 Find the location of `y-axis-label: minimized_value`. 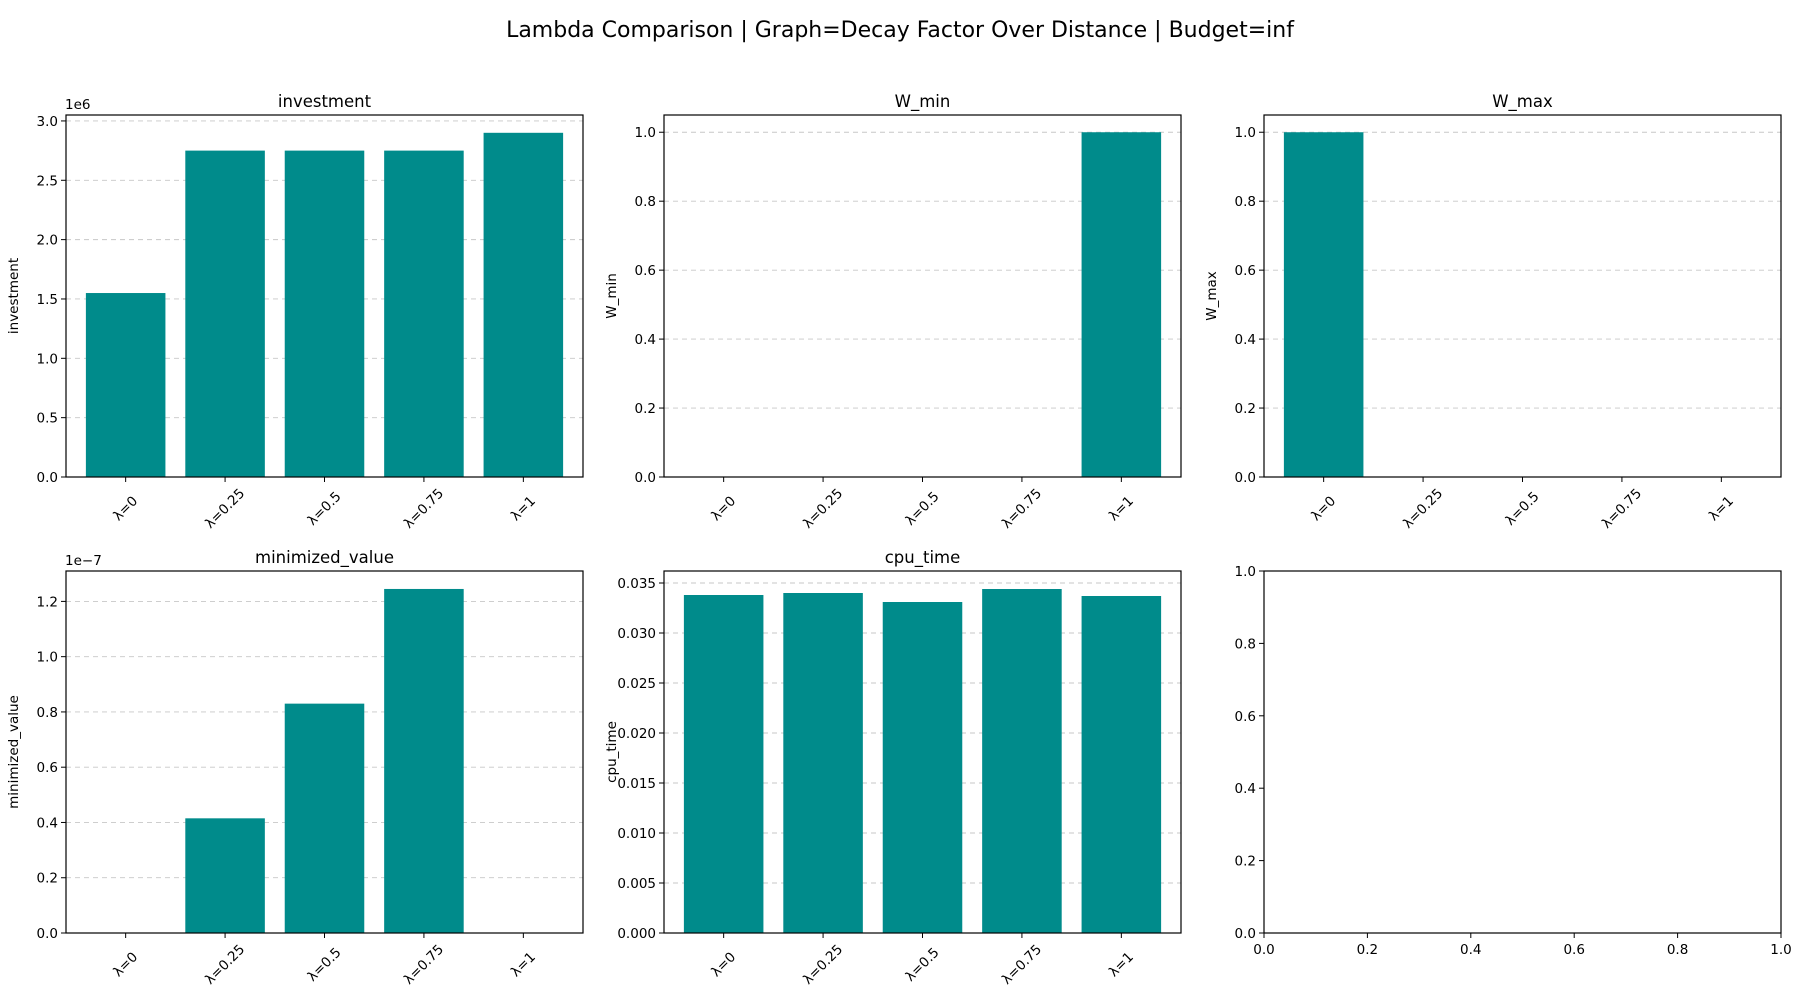

y-axis-label: minimized_value is located at coordinates (14, 752).